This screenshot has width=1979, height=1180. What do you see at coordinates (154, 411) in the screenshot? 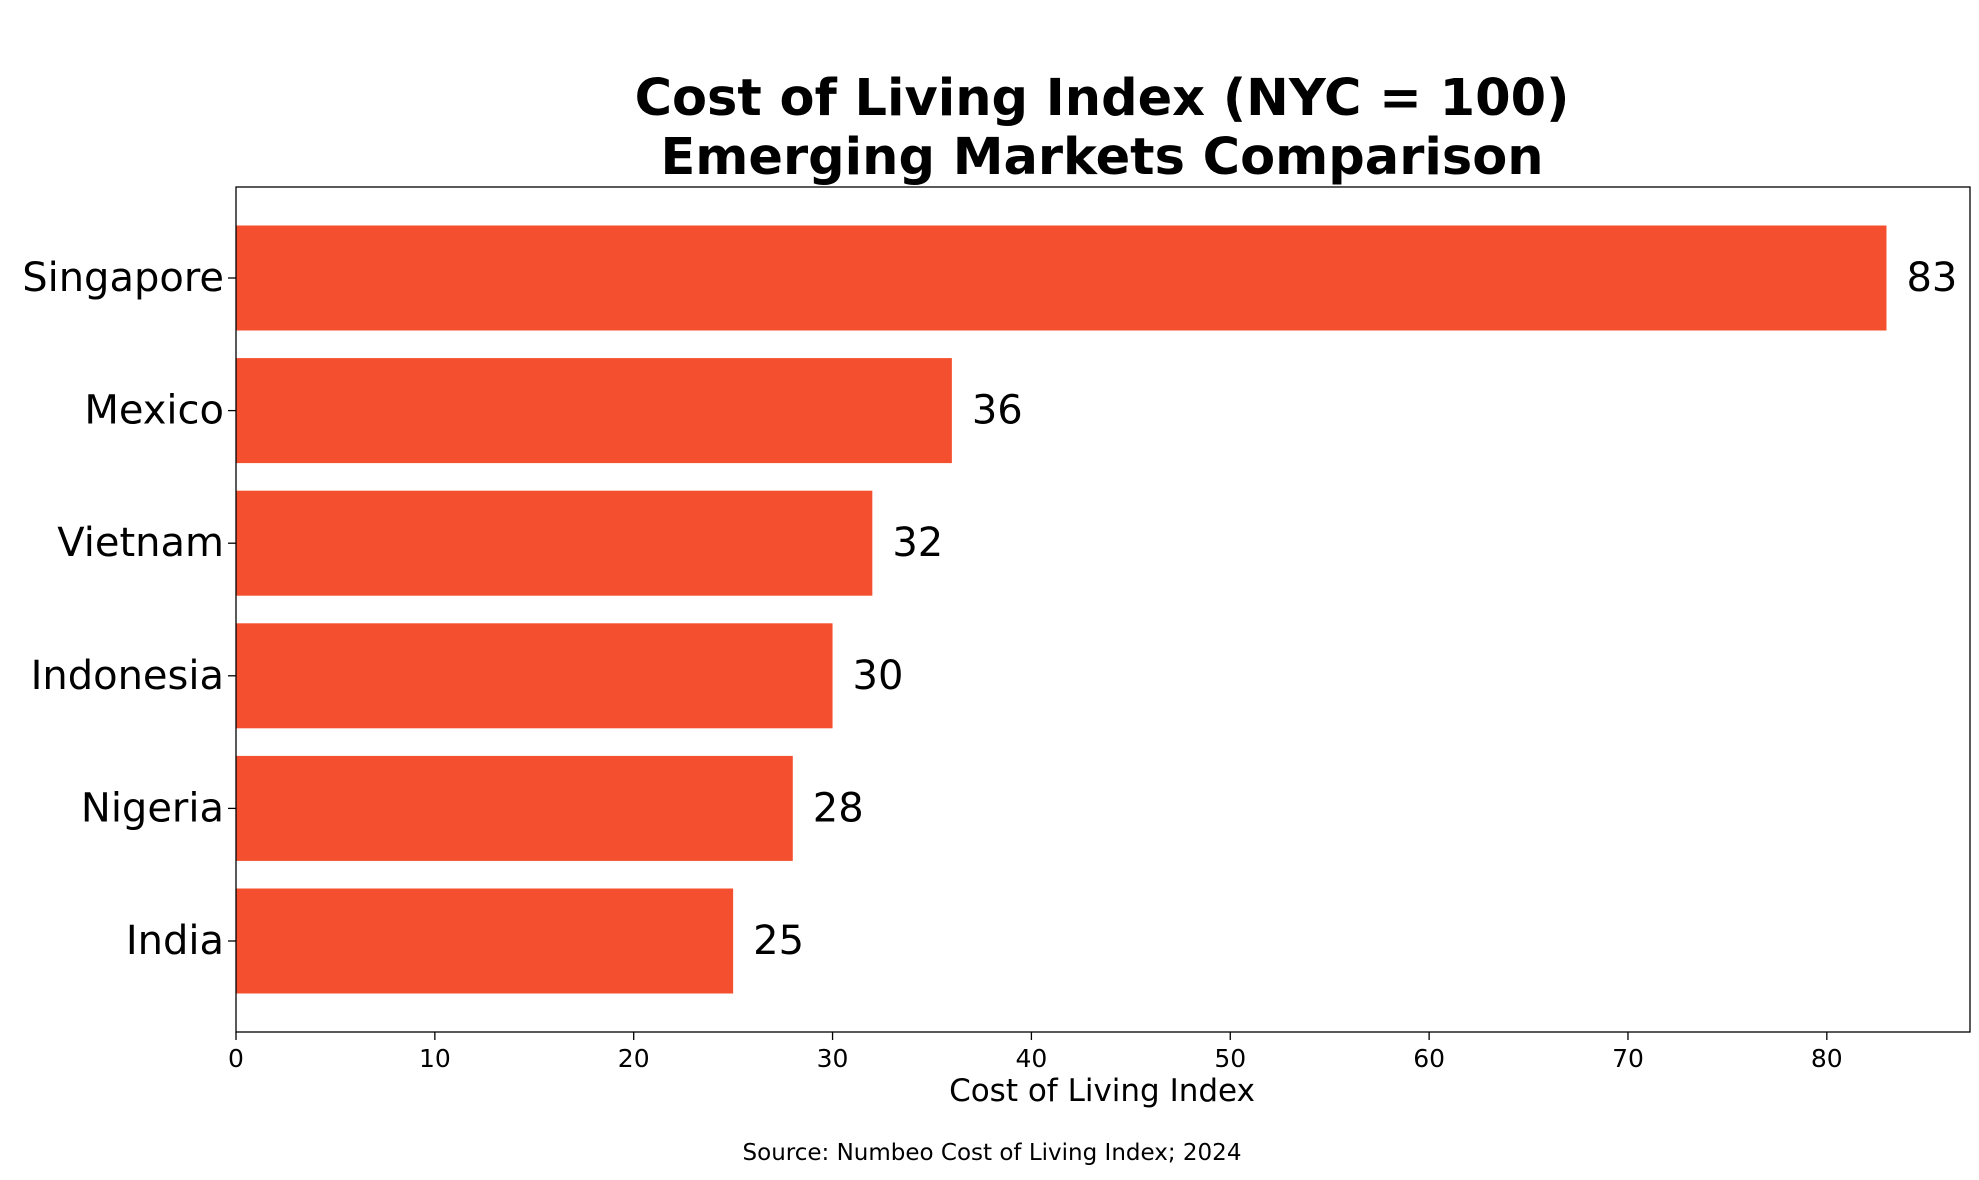
I see `category-label-mexico: Mexico` at bounding box center [154, 411].